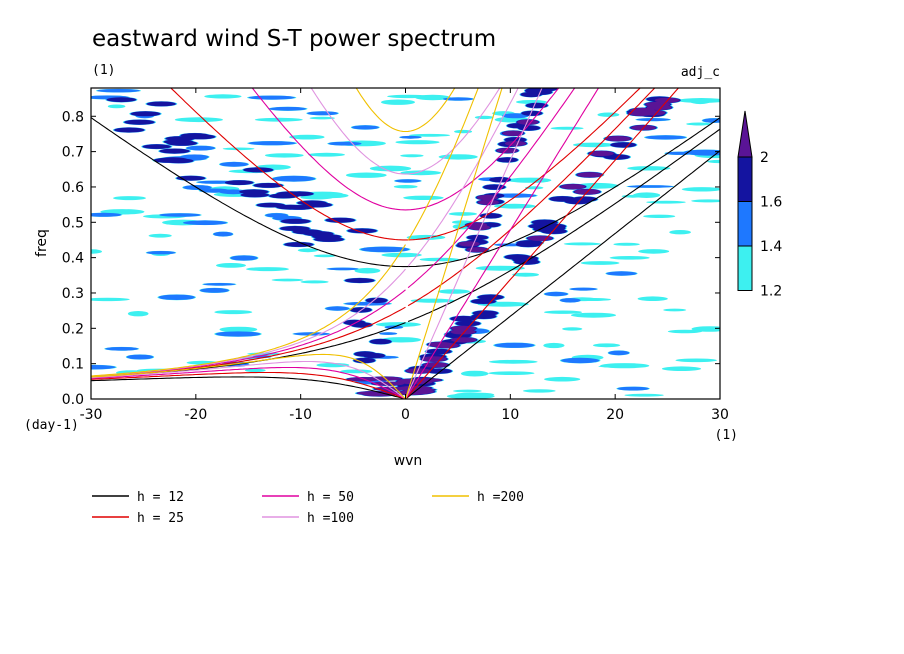  What do you see at coordinates (764, 158) in the screenshot?
I see `colorbar-label: 2` at bounding box center [764, 158].